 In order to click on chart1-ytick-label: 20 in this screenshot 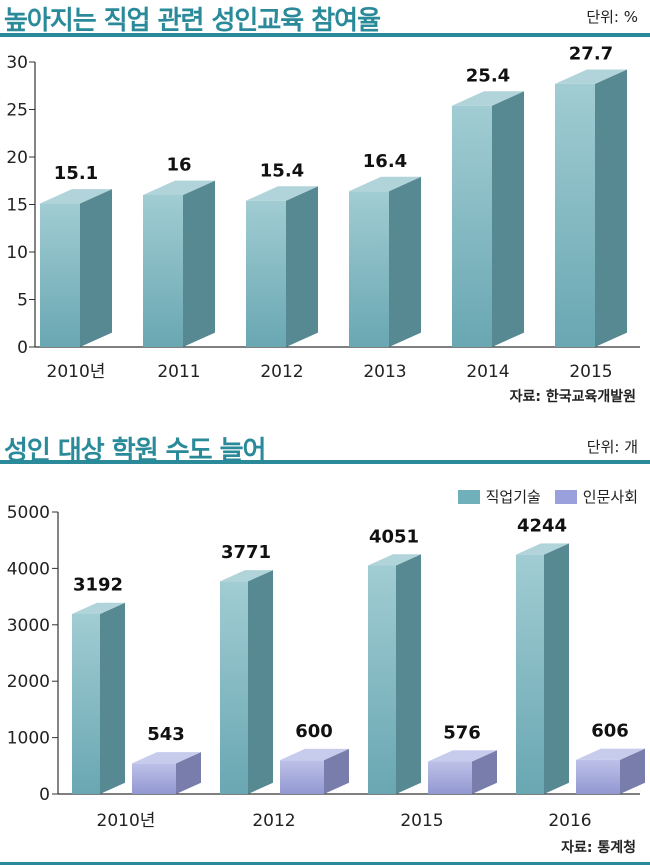, I will do `click(17, 158)`.